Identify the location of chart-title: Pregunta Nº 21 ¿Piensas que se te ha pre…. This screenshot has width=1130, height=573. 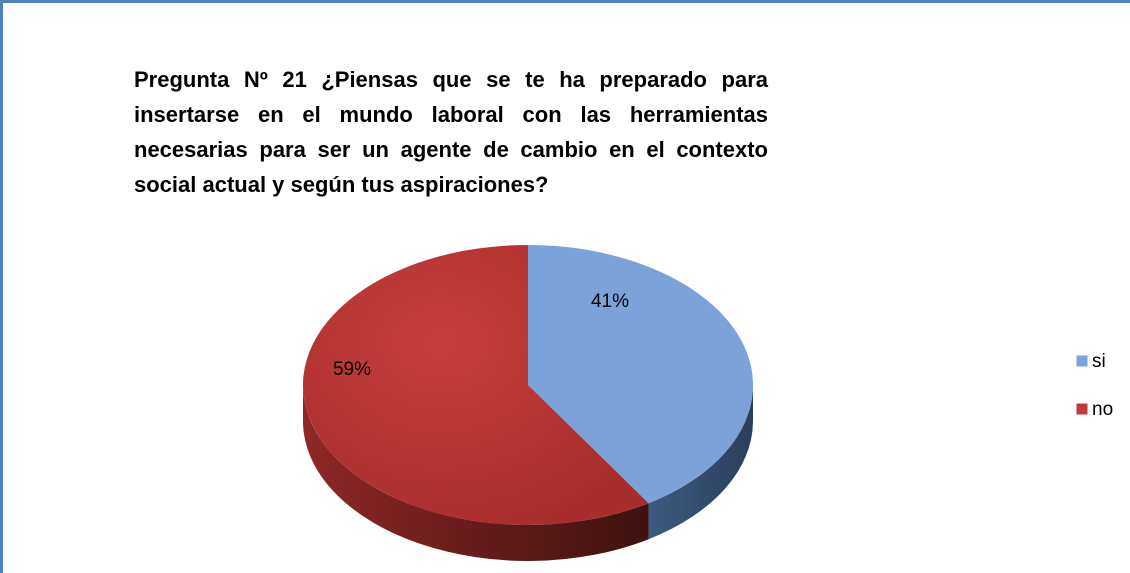
(451, 132).